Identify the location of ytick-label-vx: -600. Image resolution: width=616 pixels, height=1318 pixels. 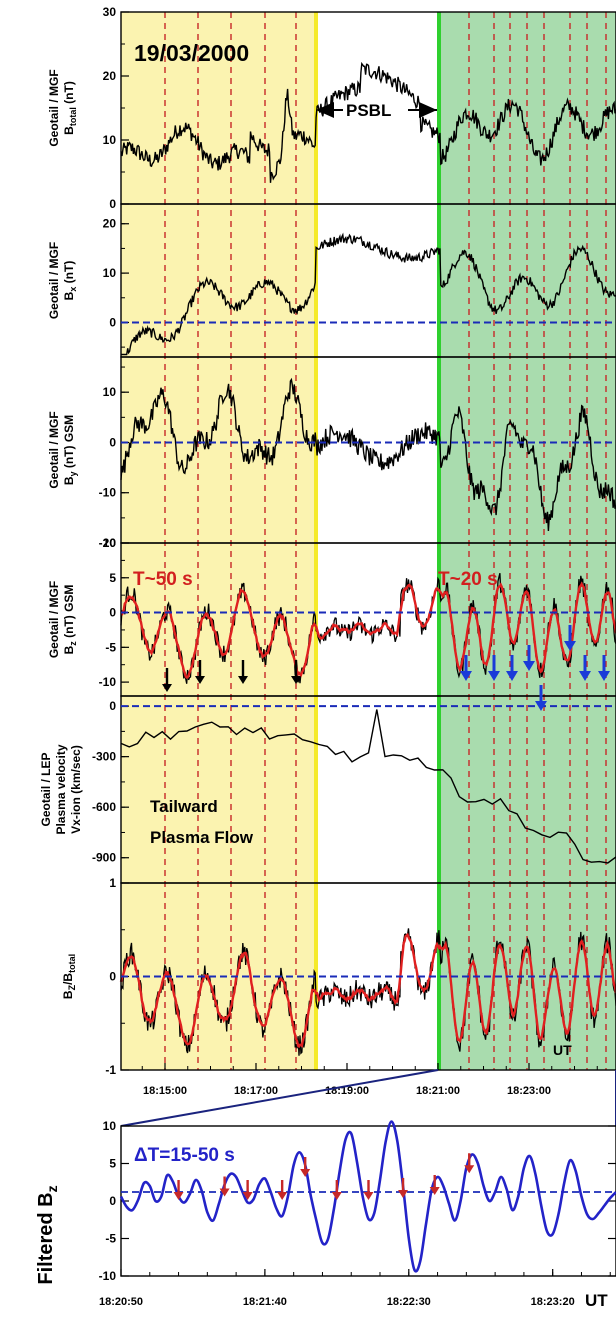
(104, 807).